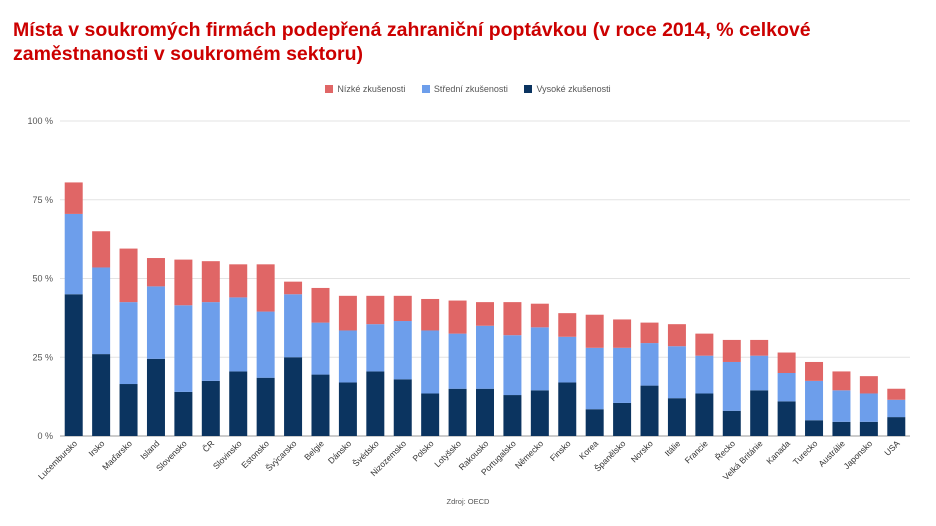  What do you see at coordinates (42, 200) in the screenshot?
I see `y-tick-label: 75 %` at bounding box center [42, 200].